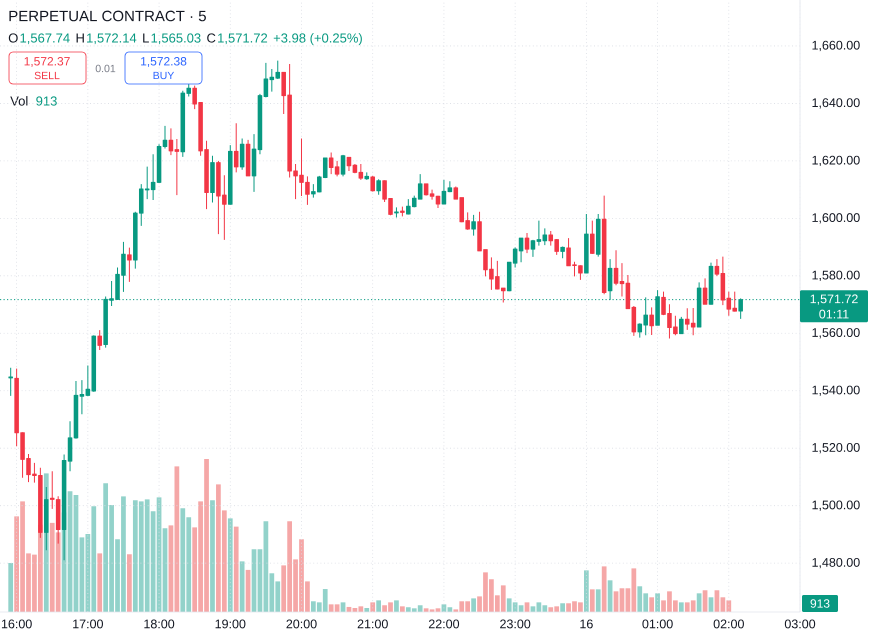  Describe the element at coordinates (13, 38) in the screenshot. I see `annotation: O` at that location.